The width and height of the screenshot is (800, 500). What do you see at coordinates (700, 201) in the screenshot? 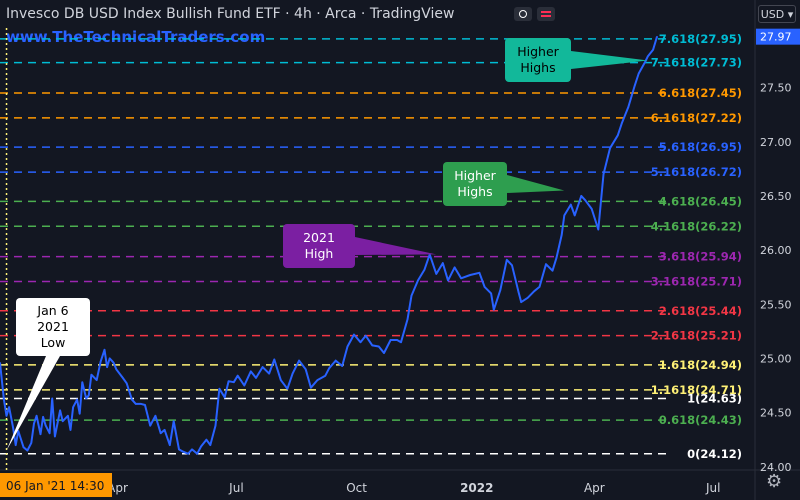
I see `fib-level-label: 4.618(26.45)` at bounding box center [700, 201].